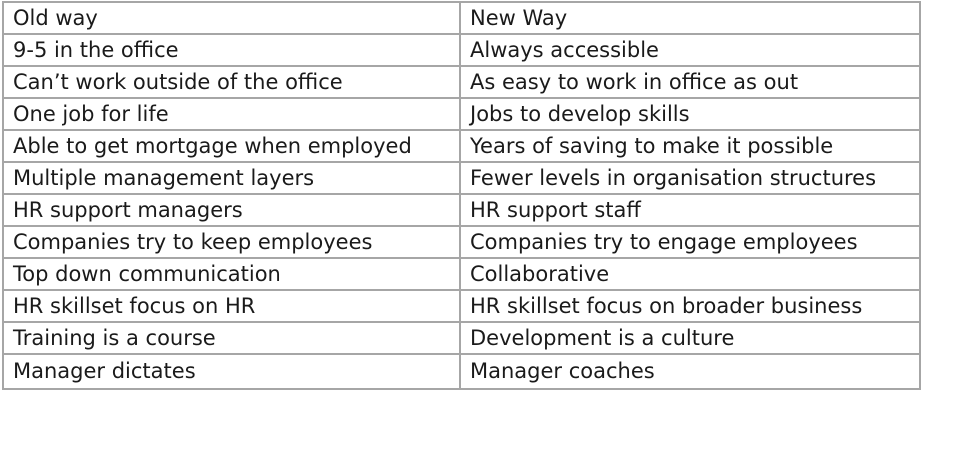  I want to click on new-way-cell: Always accessible, so click(690, 50).